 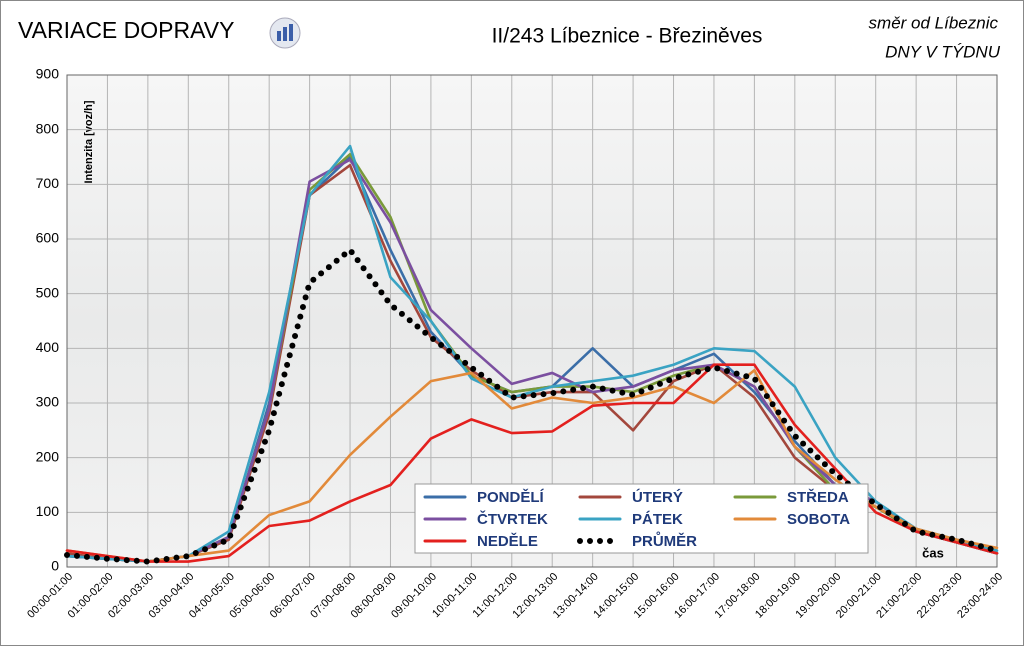 What do you see at coordinates (933, 552) in the screenshot?
I see `x-axis-label: čas` at bounding box center [933, 552].